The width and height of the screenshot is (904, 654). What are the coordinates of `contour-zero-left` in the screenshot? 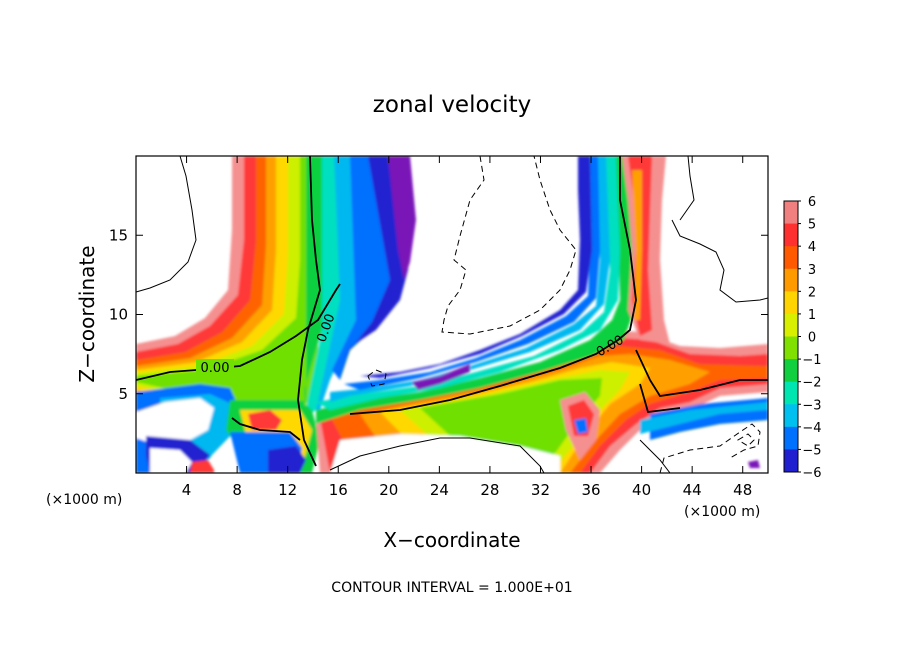 It's located at (238, 332).